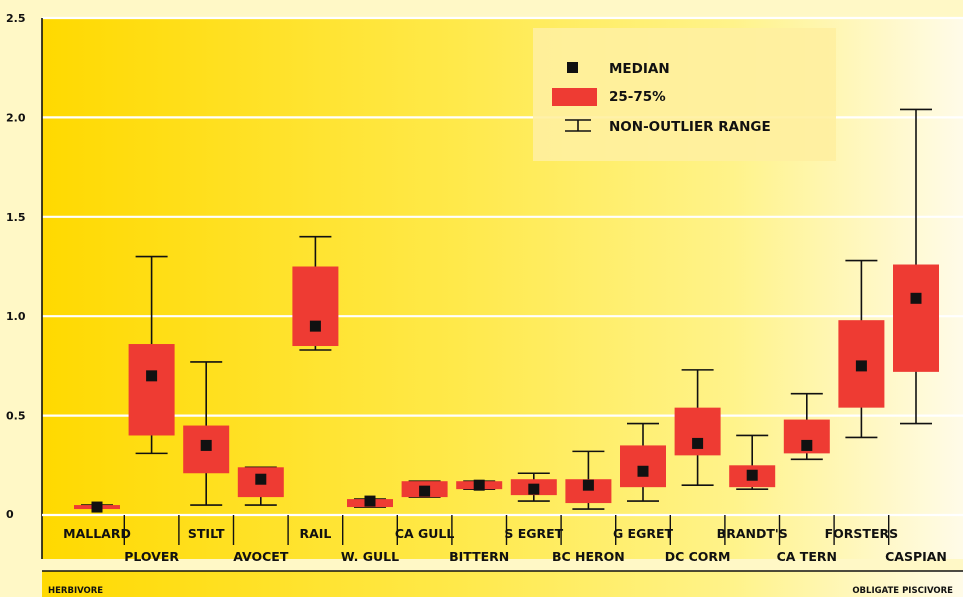 This screenshot has height=597, width=963. I want to click on legend-iqr-label: 25-75%, so click(637, 97).